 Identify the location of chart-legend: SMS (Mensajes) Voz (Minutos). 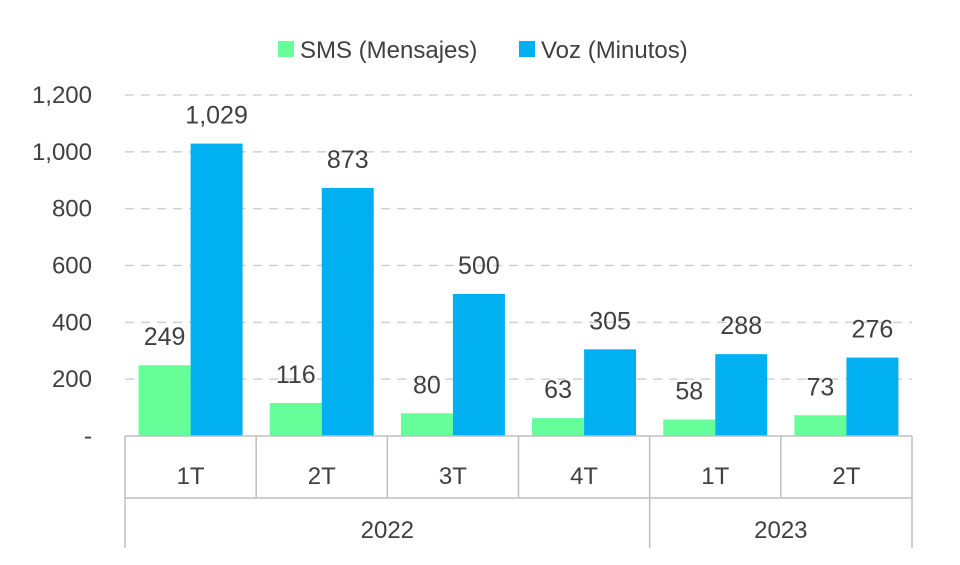
(483, 50).